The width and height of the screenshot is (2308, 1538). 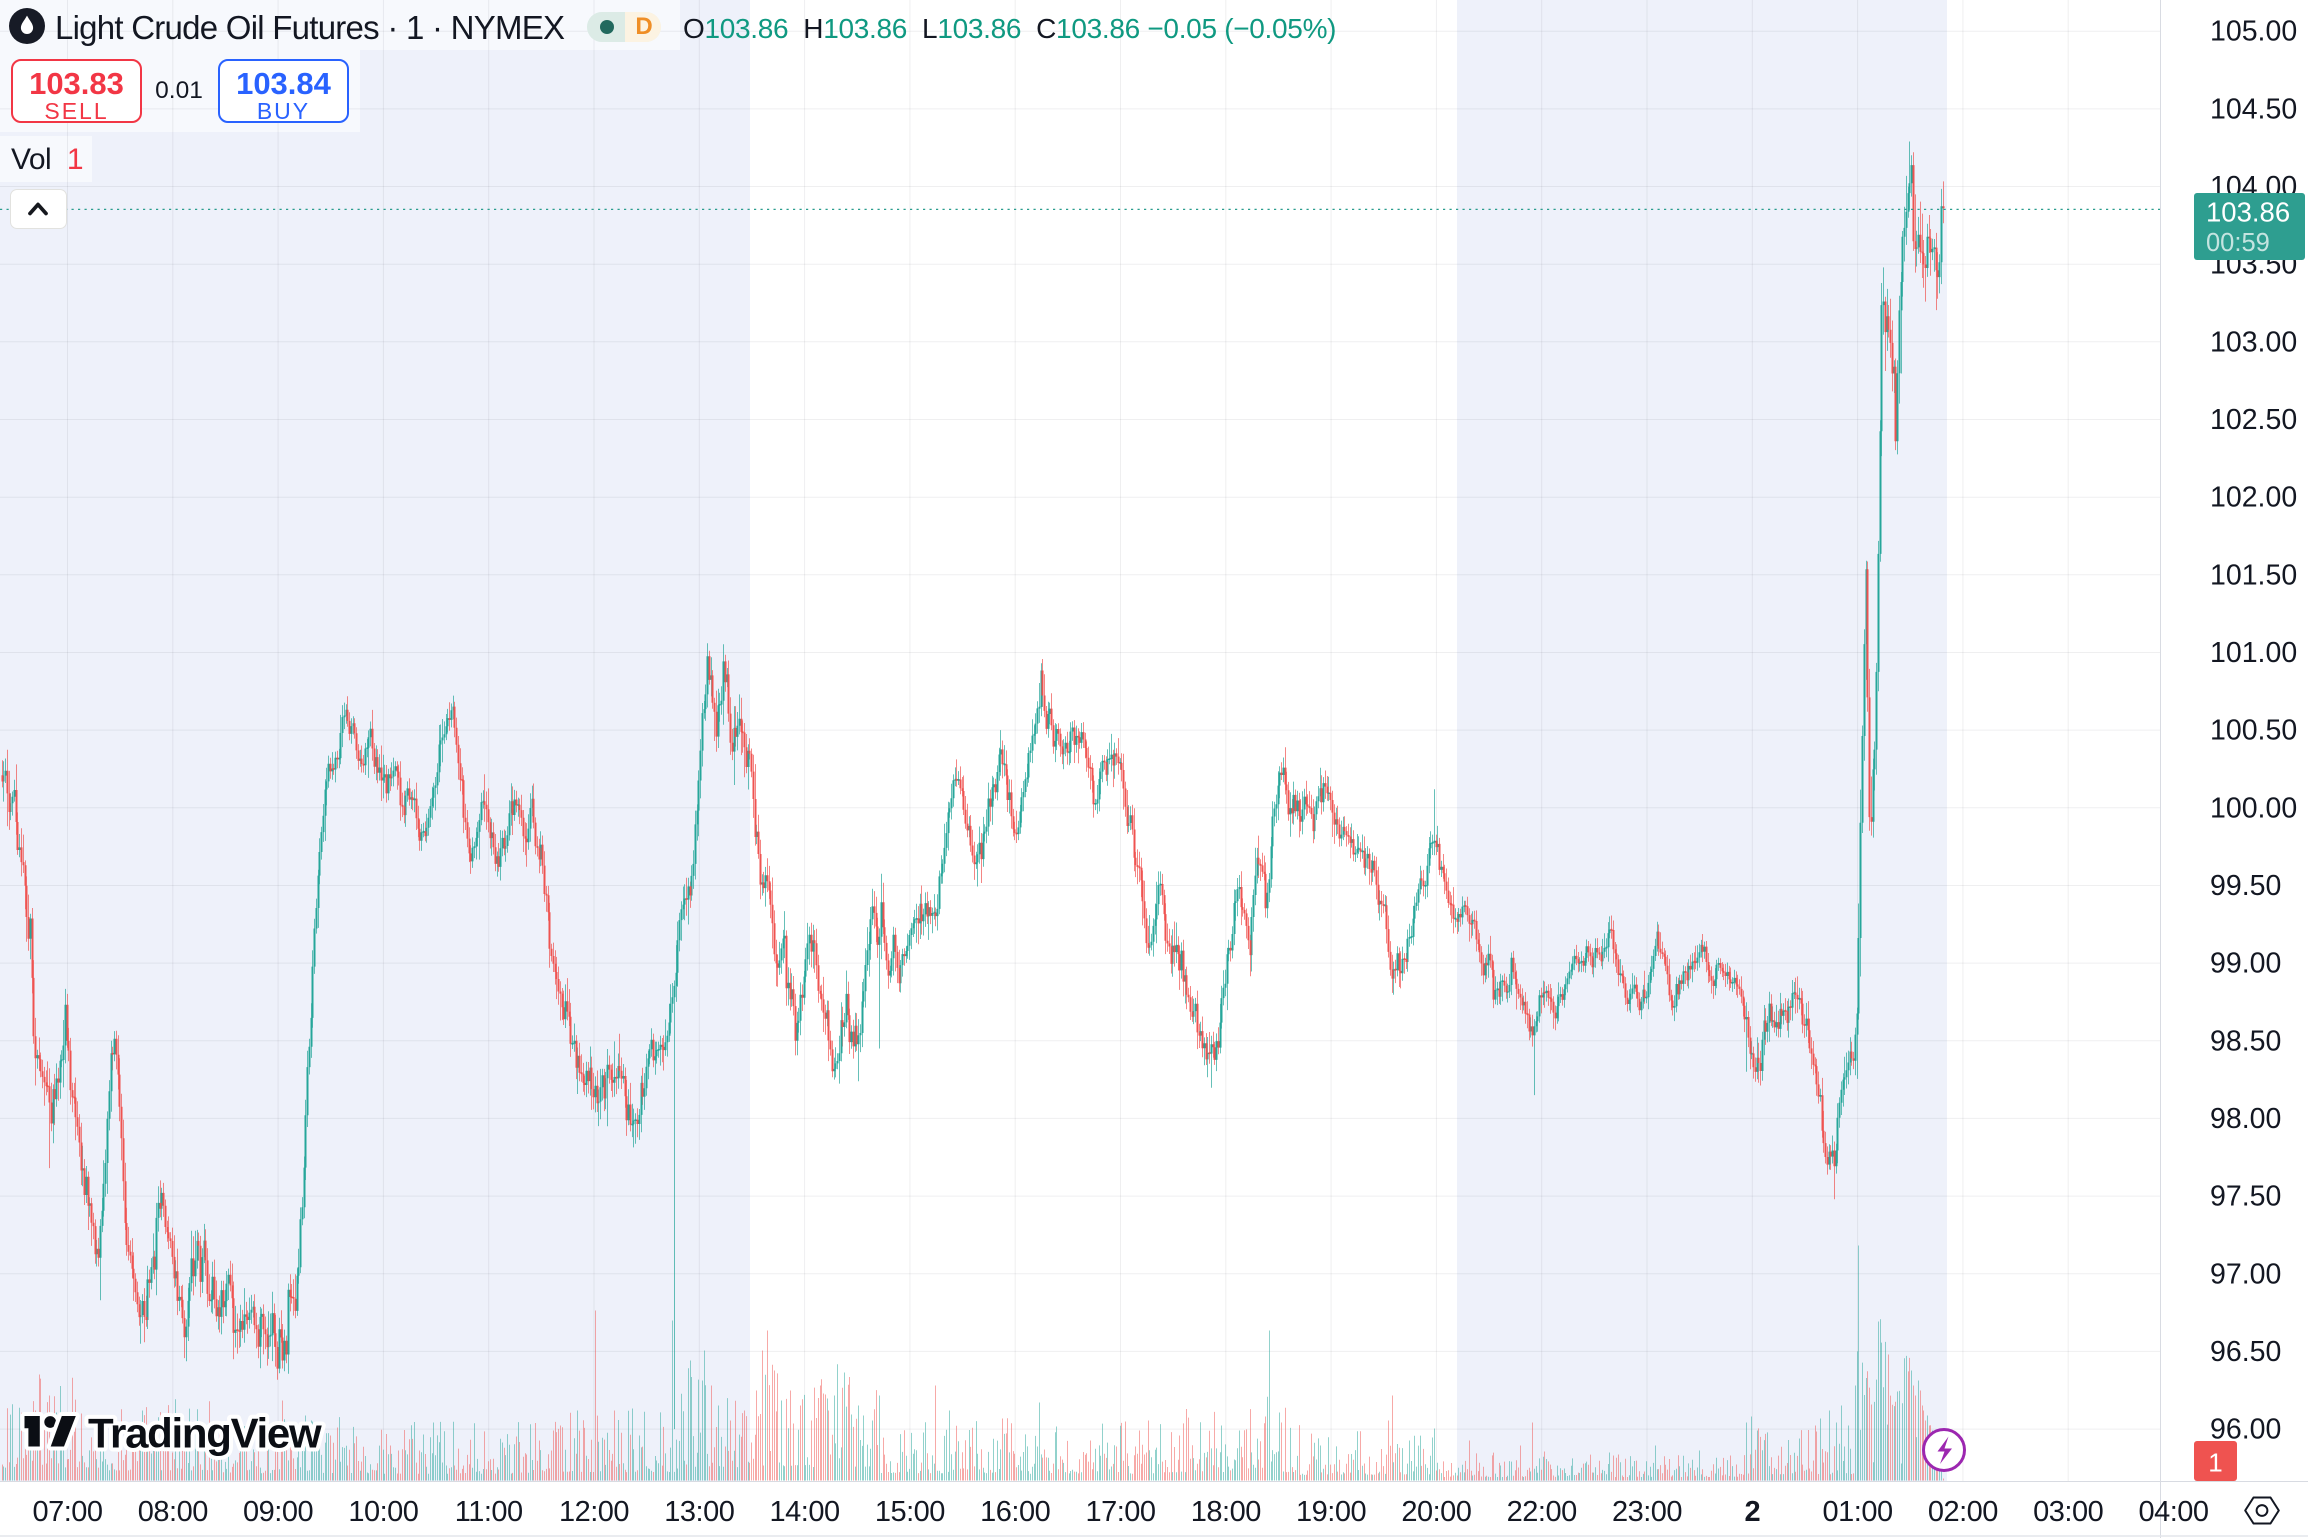 What do you see at coordinates (2238, 243) in the screenshot?
I see `svg-text: 00:59` at bounding box center [2238, 243].